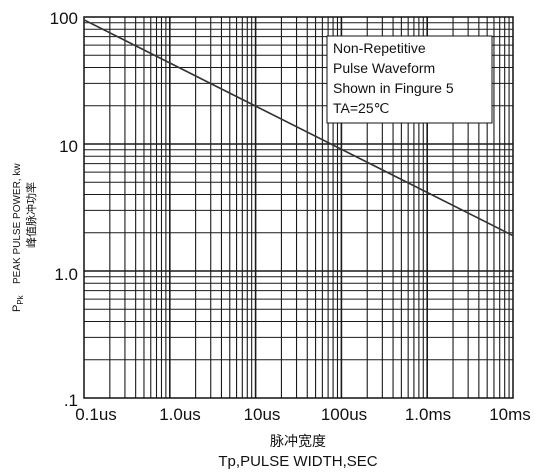 Image resolution: width=541 pixels, height=474 pixels. What do you see at coordinates (20, 299) in the screenshot?
I see `y-axis-label-subscript: Pk` at bounding box center [20, 299].